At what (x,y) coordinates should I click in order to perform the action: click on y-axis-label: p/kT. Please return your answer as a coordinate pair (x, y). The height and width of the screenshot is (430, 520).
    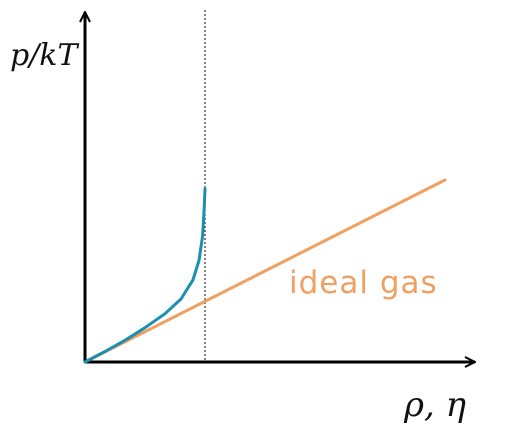
    Looking at the image, I should click on (44, 55).